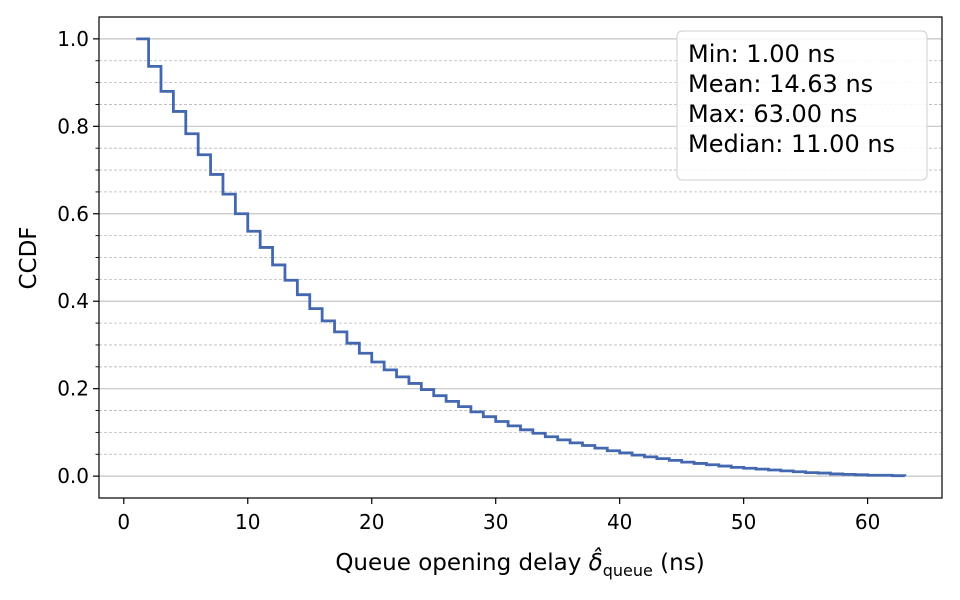 The height and width of the screenshot is (600, 960). I want to click on stat-min: Min: 1.00 ns, so click(761, 54).